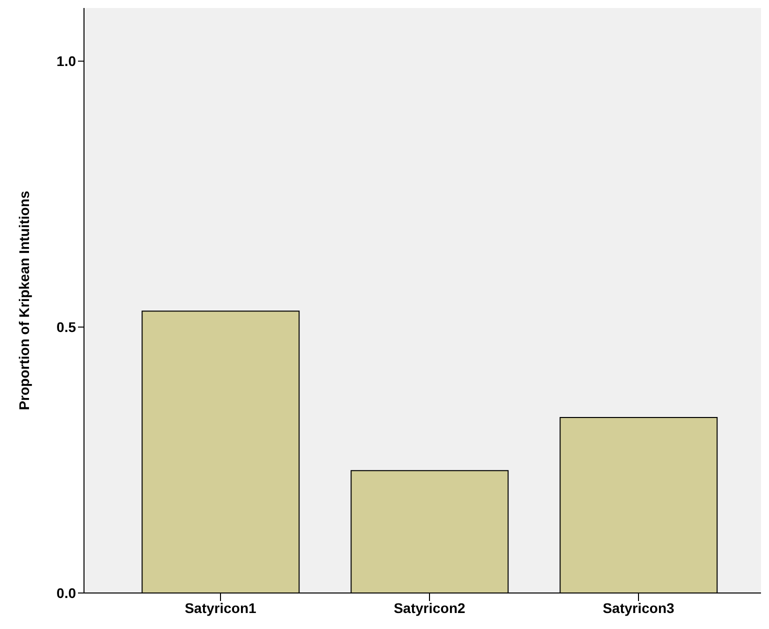 The width and height of the screenshot is (769, 629). What do you see at coordinates (66, 592) in the screenshot?
I see `y-tick-label: 0.0` at bounding box center [66, 592].